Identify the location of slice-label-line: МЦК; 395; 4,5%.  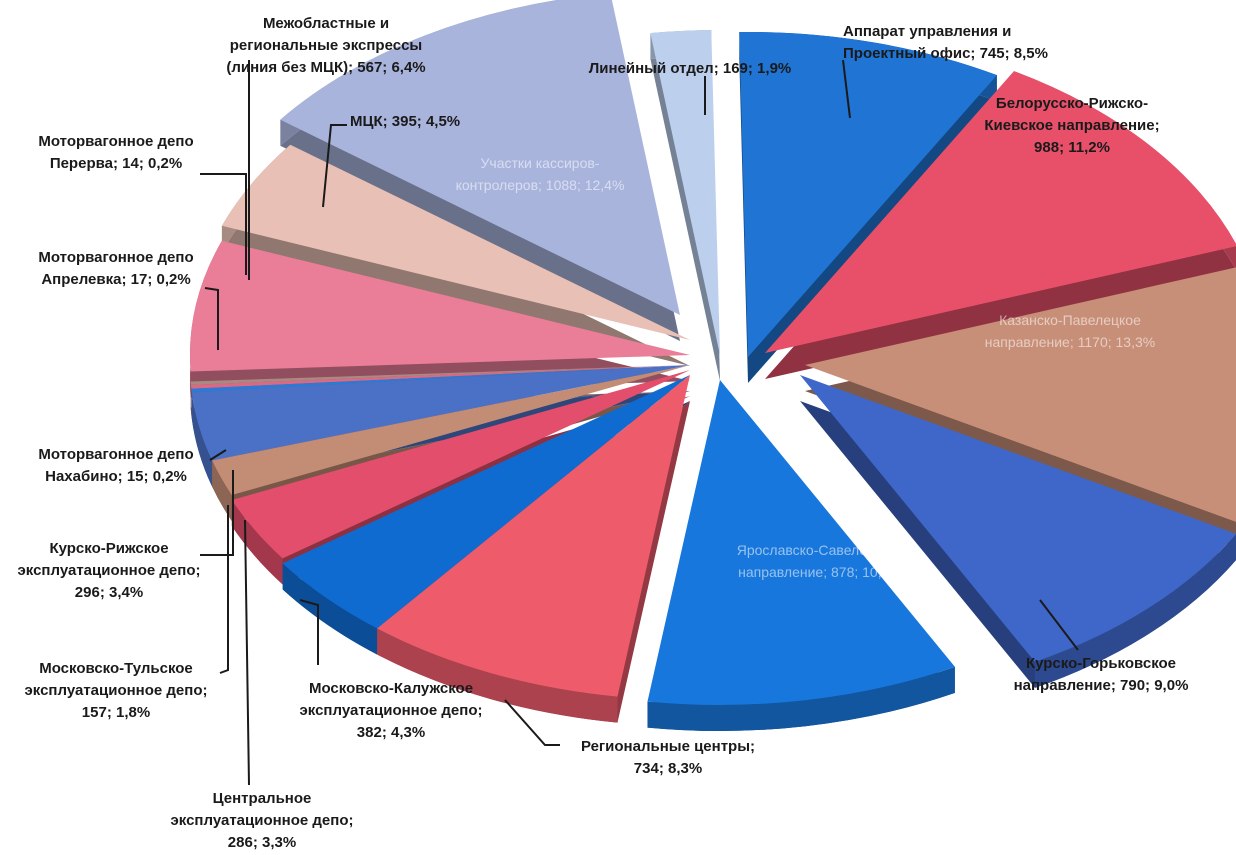
(405, 121).